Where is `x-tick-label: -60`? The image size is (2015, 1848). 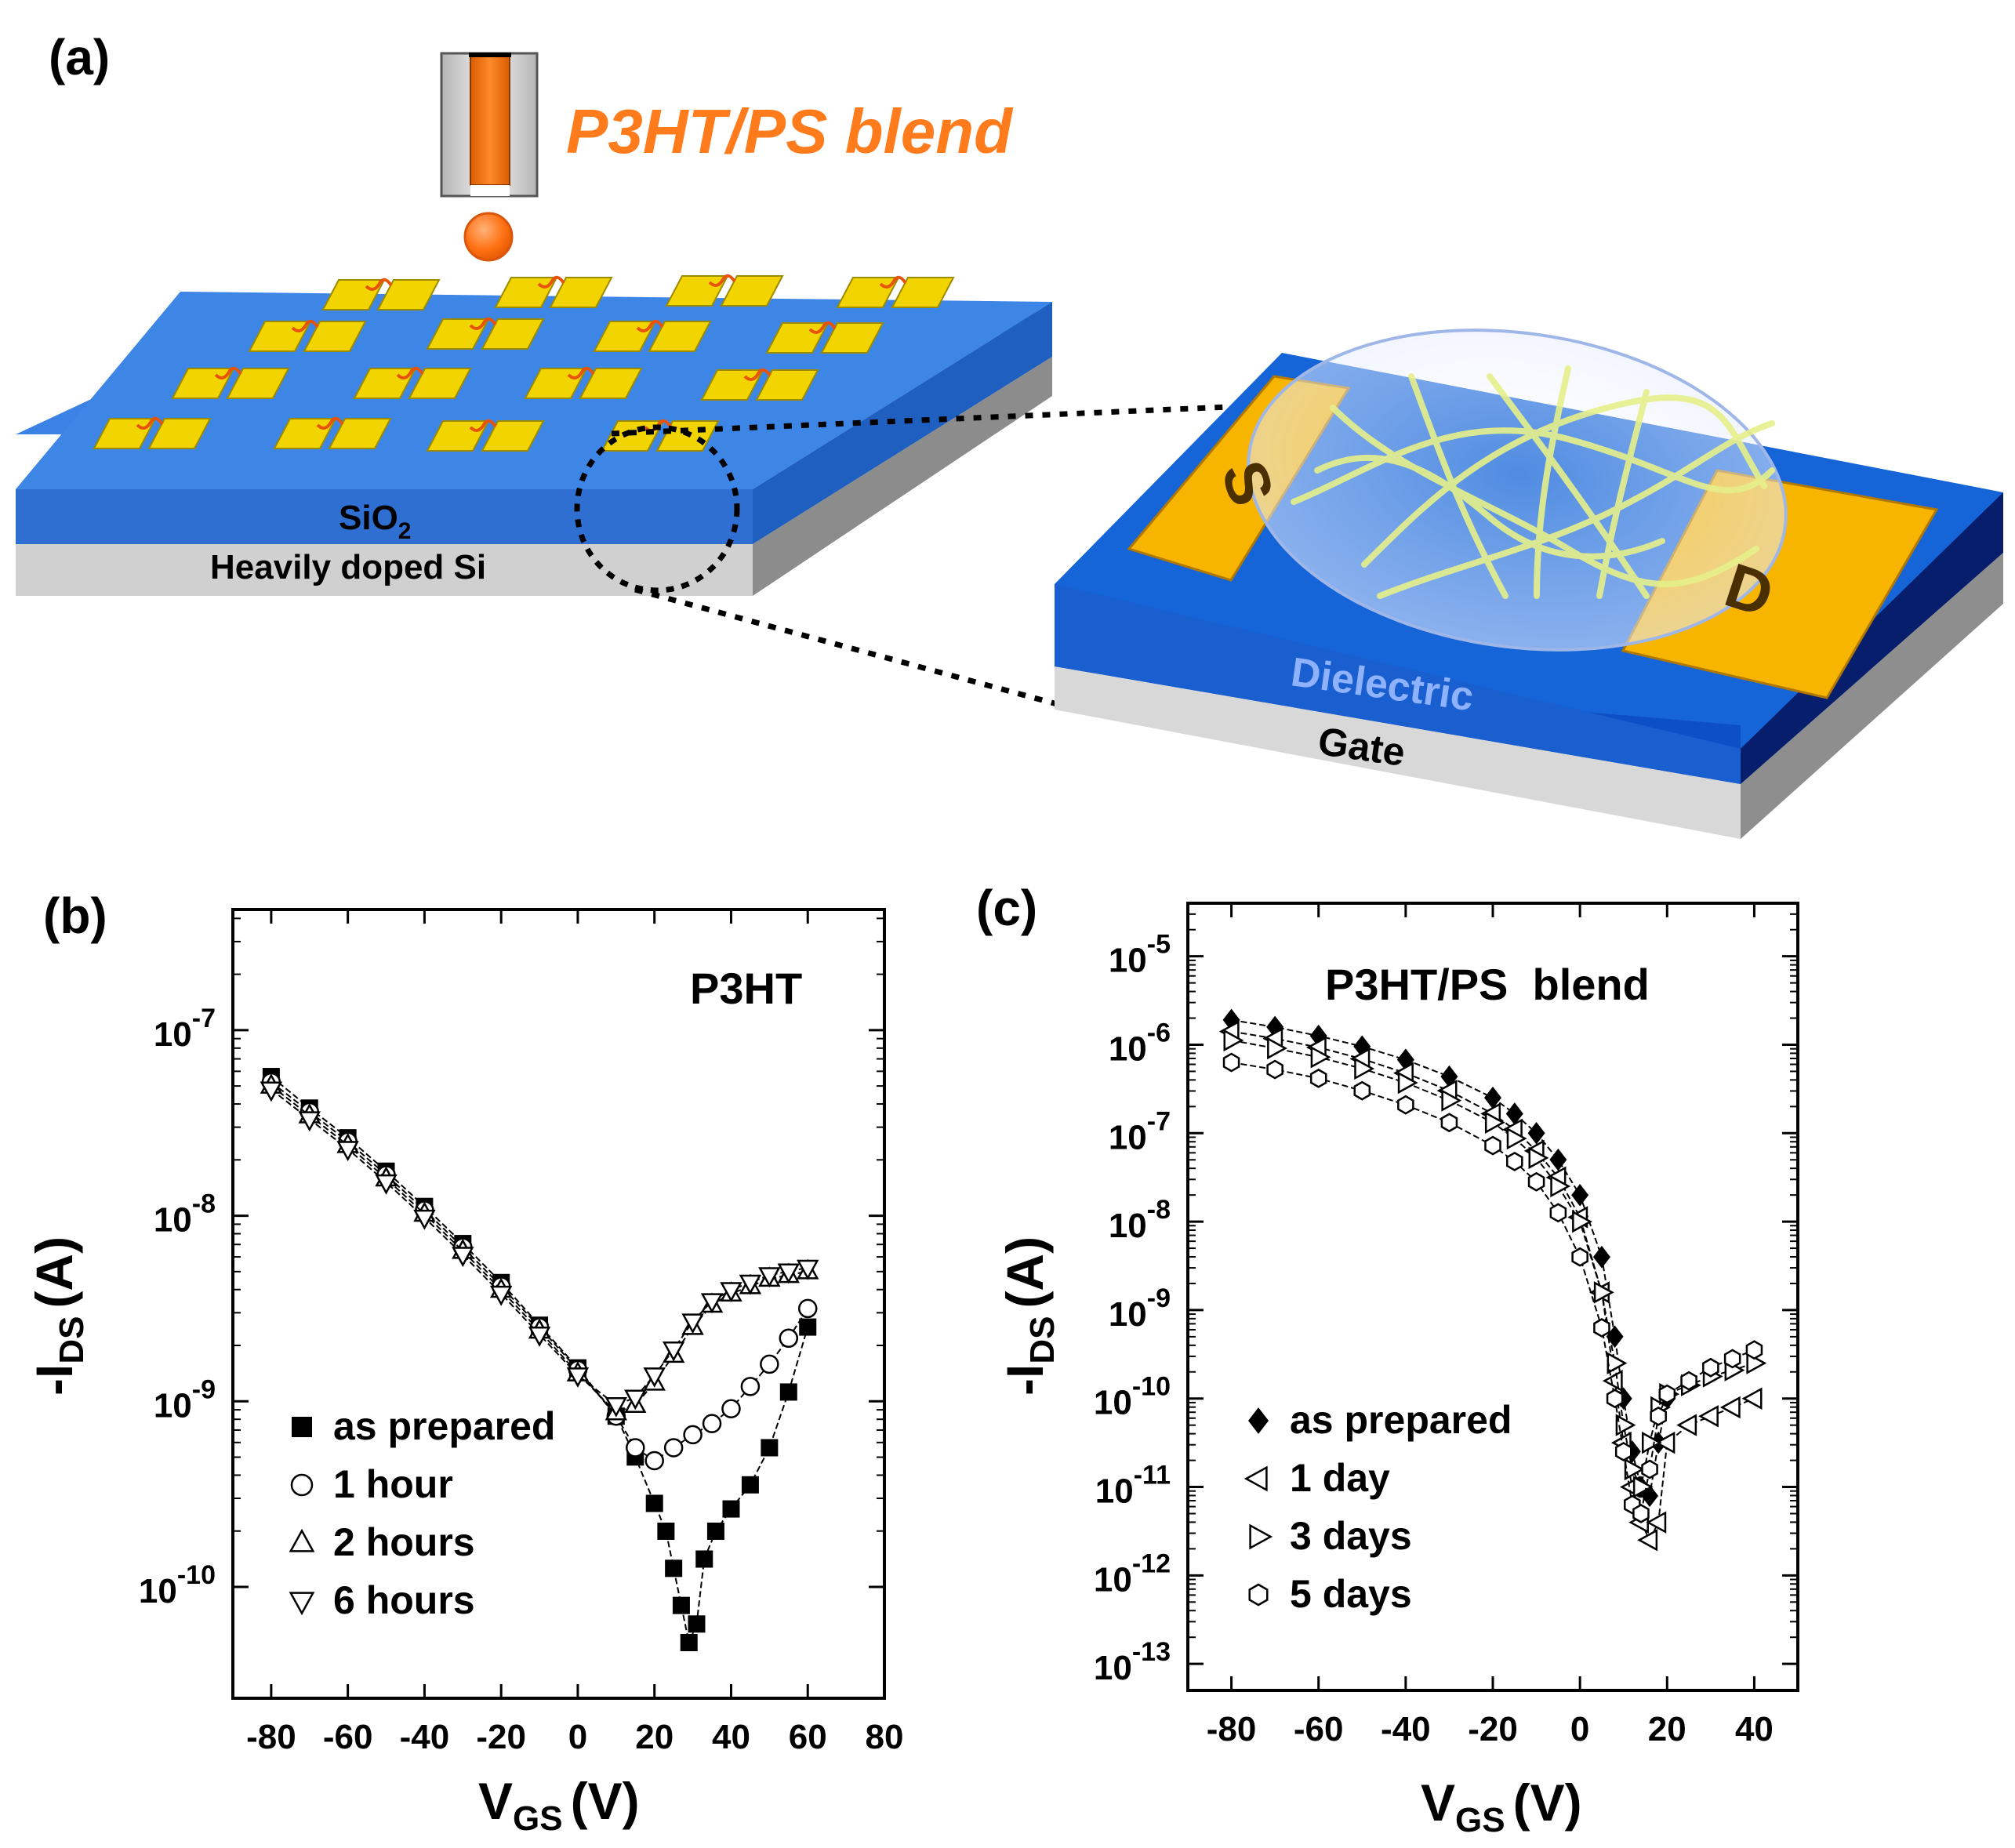
x-tick-label: -60 is located at coordinates (348, 1737).